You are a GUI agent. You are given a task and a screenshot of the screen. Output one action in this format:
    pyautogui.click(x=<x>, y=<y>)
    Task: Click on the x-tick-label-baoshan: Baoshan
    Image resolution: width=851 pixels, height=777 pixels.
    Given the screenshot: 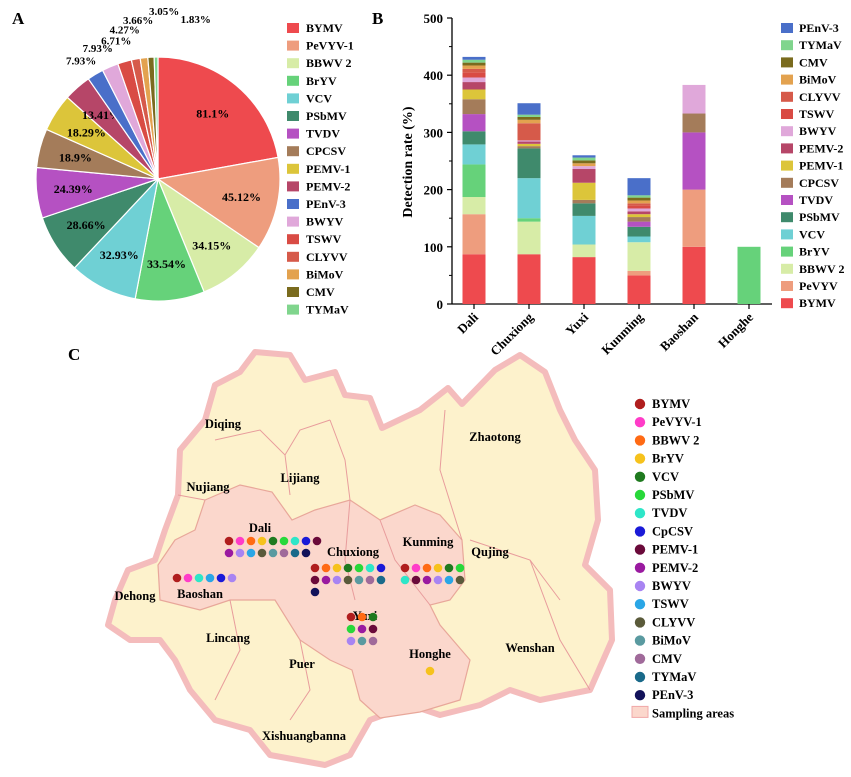 What is the action you would take?
    pyautogui.click(x=679, y=331)
    